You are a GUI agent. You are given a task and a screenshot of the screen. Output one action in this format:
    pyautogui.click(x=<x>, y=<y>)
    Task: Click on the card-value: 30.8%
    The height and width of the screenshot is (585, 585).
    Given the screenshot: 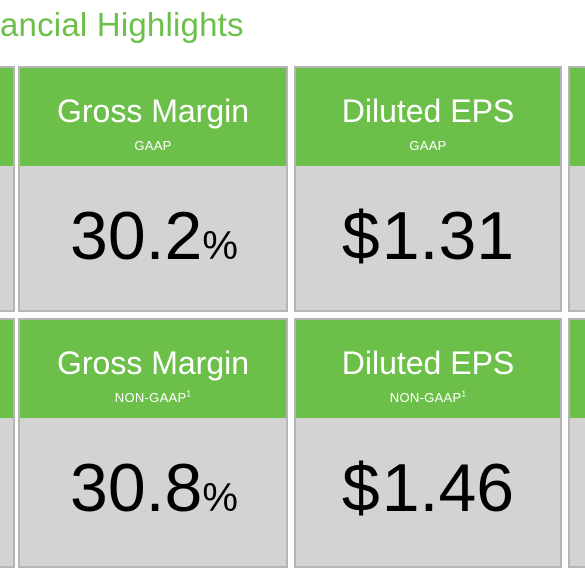 What is the action you would take?
    pyautogui.click(x=154, y=488)
    